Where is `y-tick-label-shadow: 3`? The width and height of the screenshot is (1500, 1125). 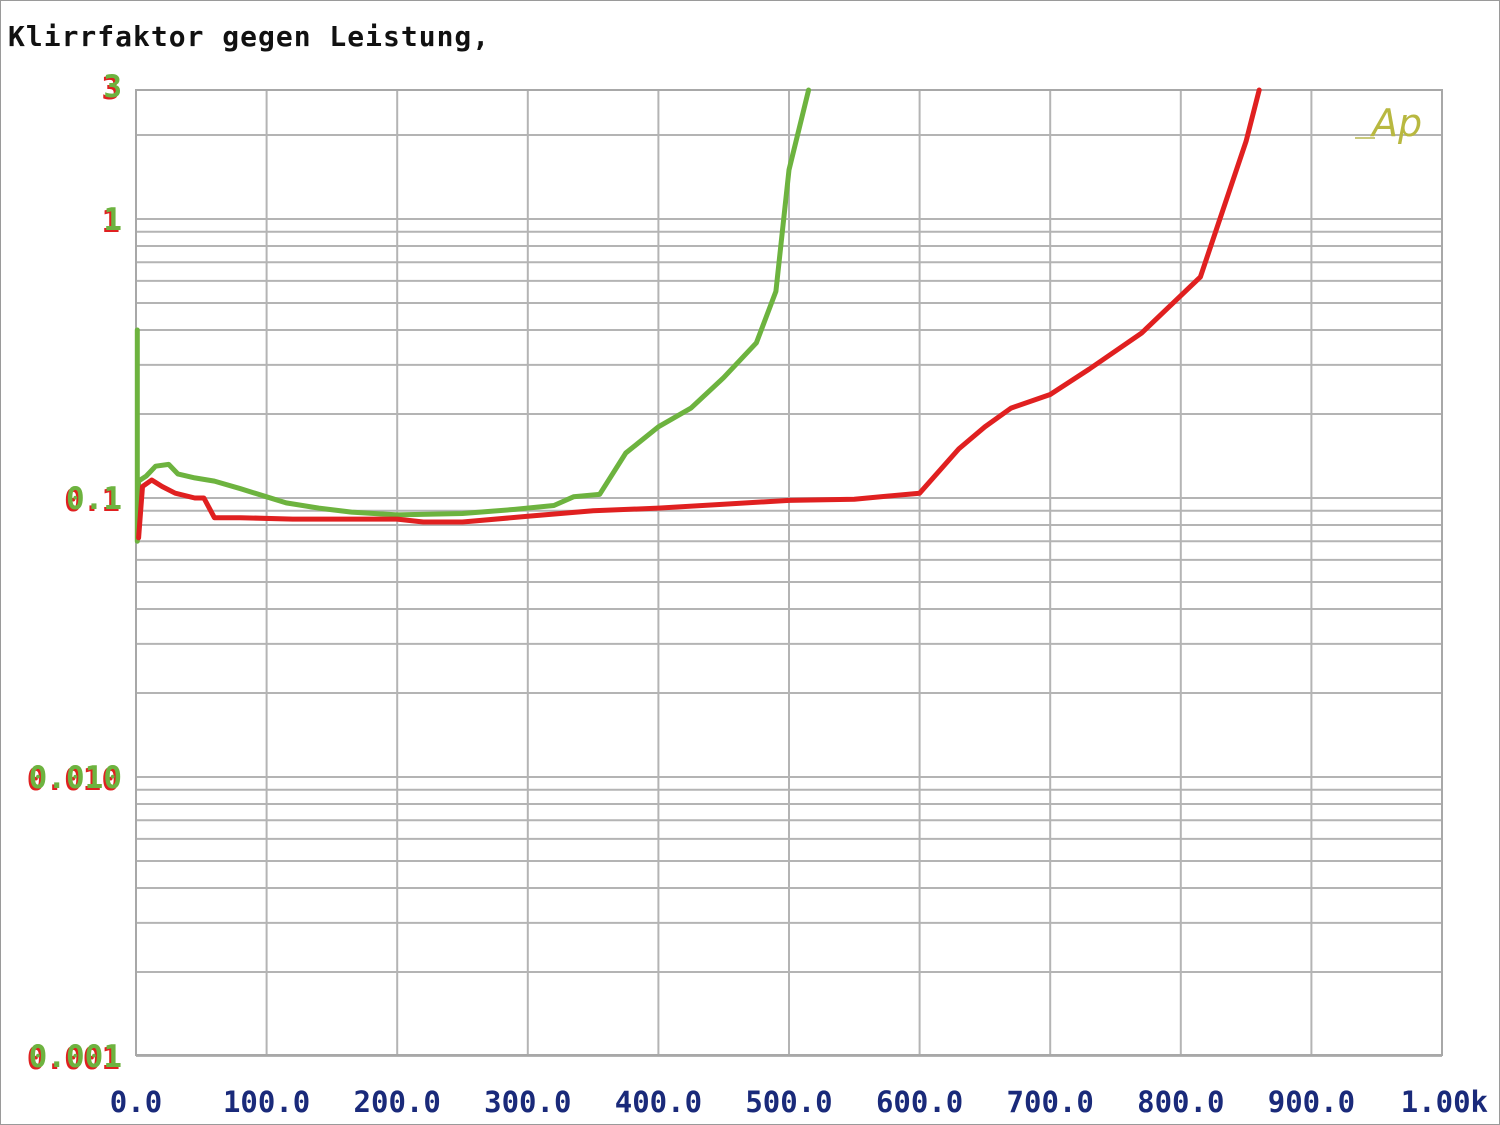
y-tick-label-shadow: 3 is located at coordinates (110, 89).